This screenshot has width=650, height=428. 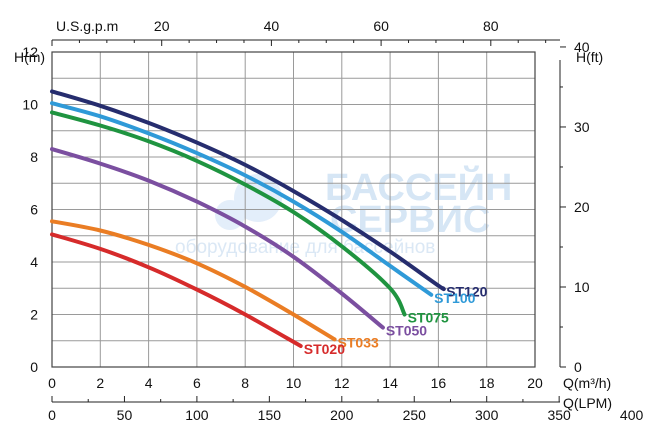 What do you see at coordinates (34, 315) in the screenshot?
I see `y-left-tick-label: 2` at bounding box center [34, 315].